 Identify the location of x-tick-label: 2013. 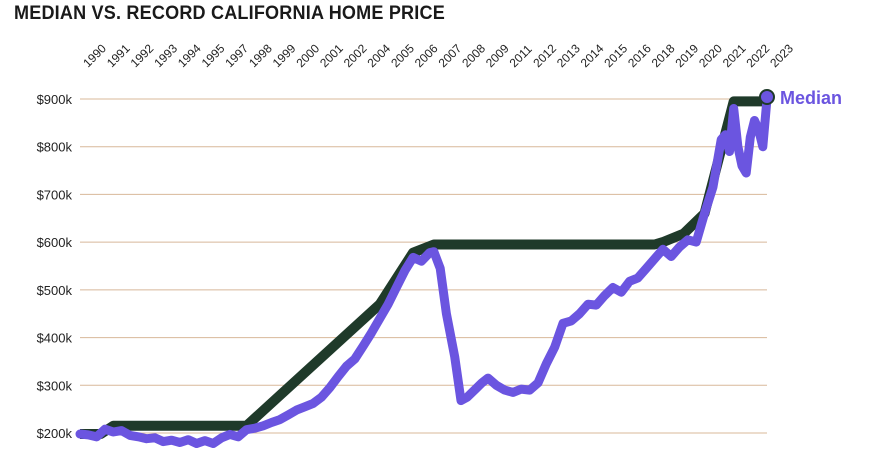
(568, 55).